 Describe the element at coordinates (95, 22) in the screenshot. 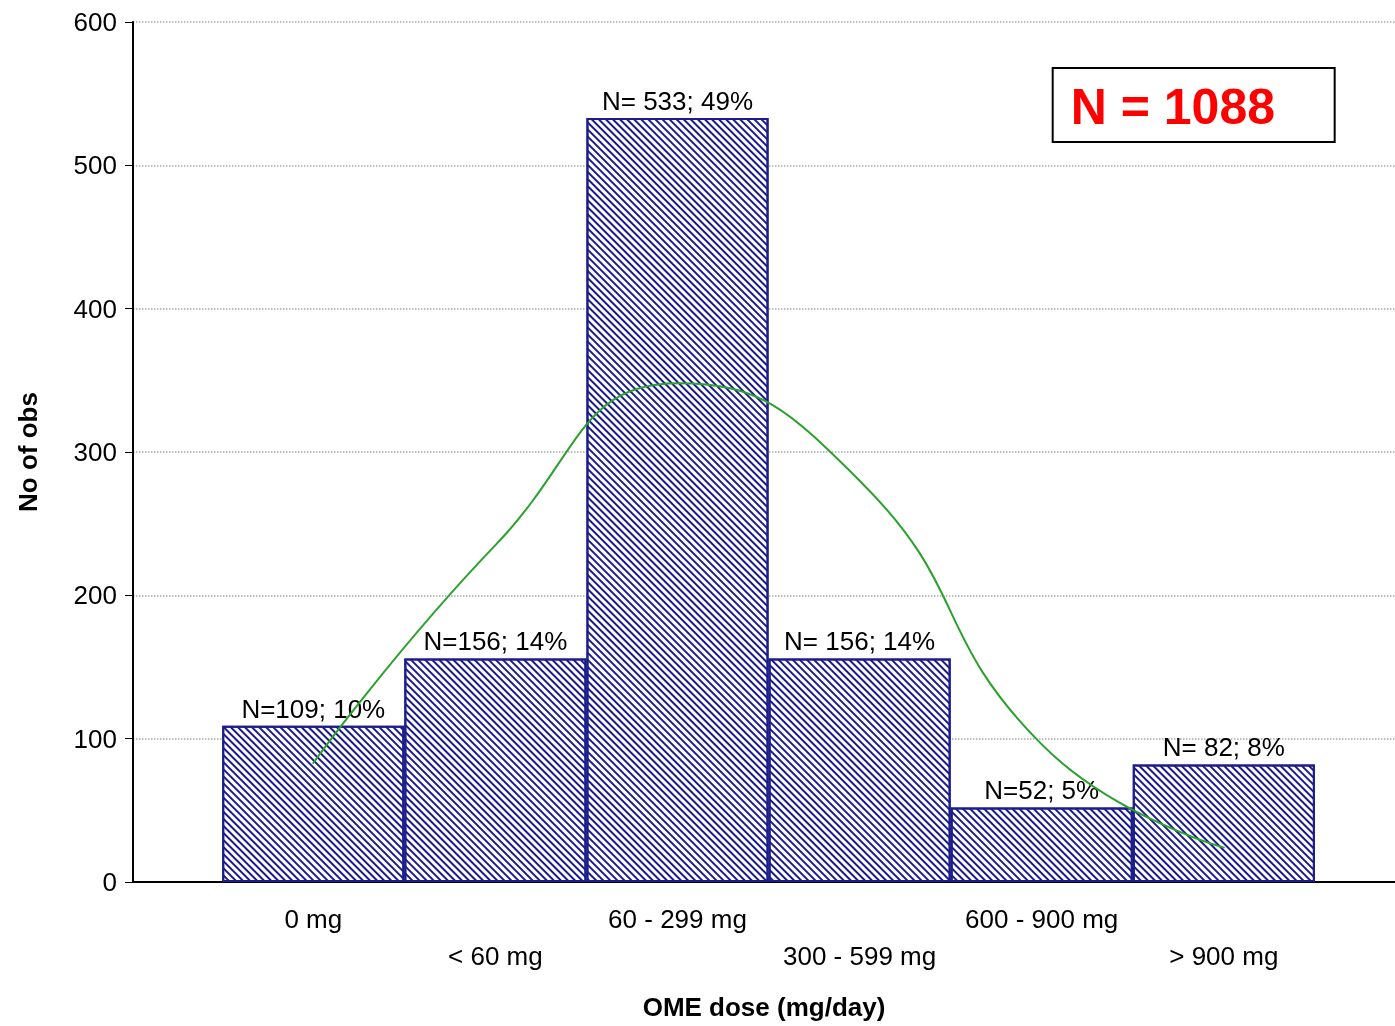

I see `y-tick-label: 600` at that location.